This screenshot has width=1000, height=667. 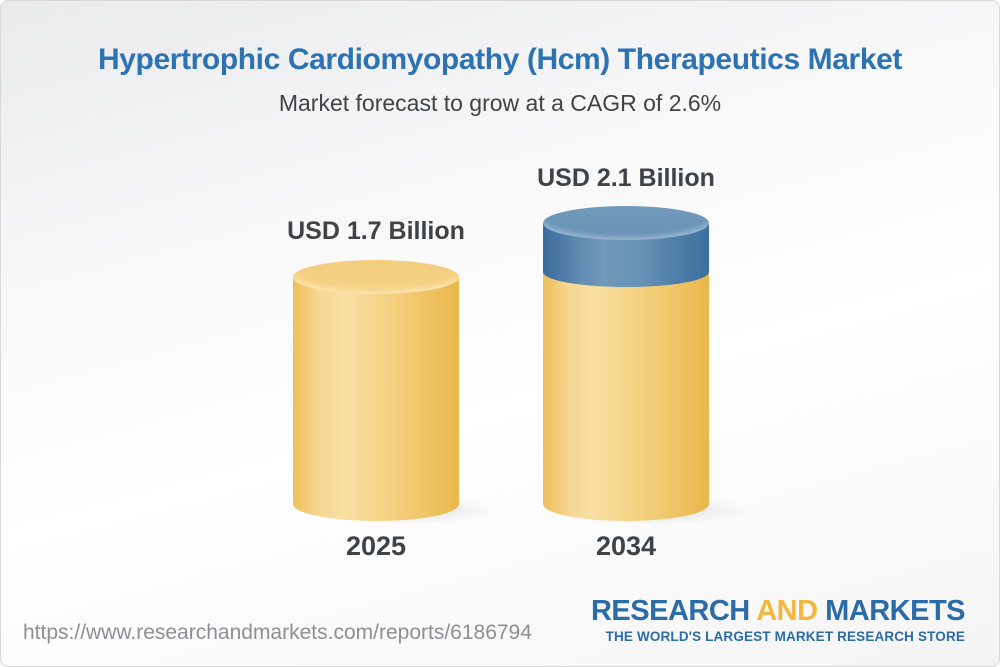 What do you see at coordinates (376, 277) in the screenshot?
I see `bar-2025-cylinder-cap` at bounding box center [376, 277].